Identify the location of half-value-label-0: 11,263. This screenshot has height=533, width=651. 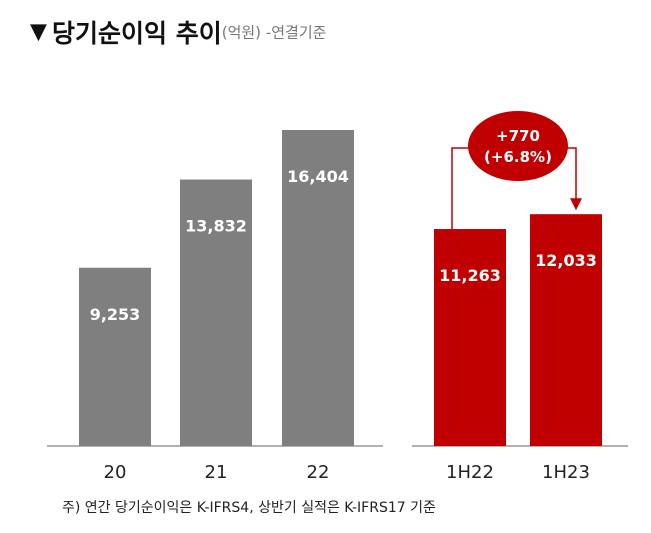
(470, 275).